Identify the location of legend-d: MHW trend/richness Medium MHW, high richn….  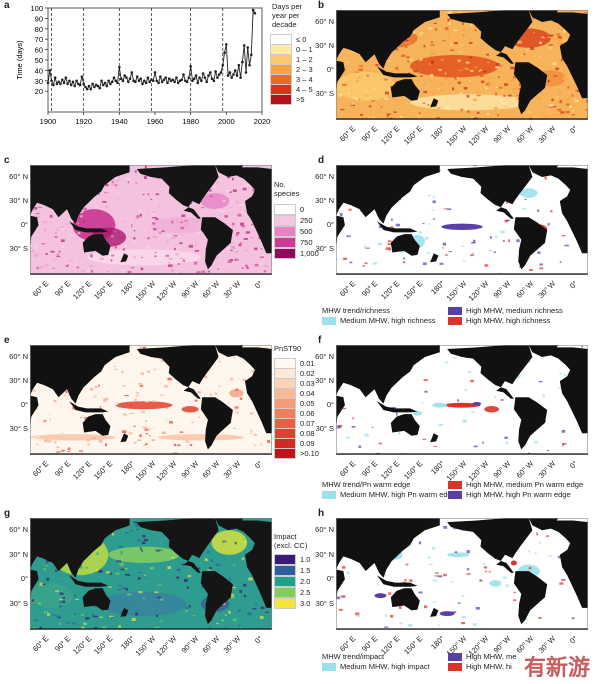
(457, 321).